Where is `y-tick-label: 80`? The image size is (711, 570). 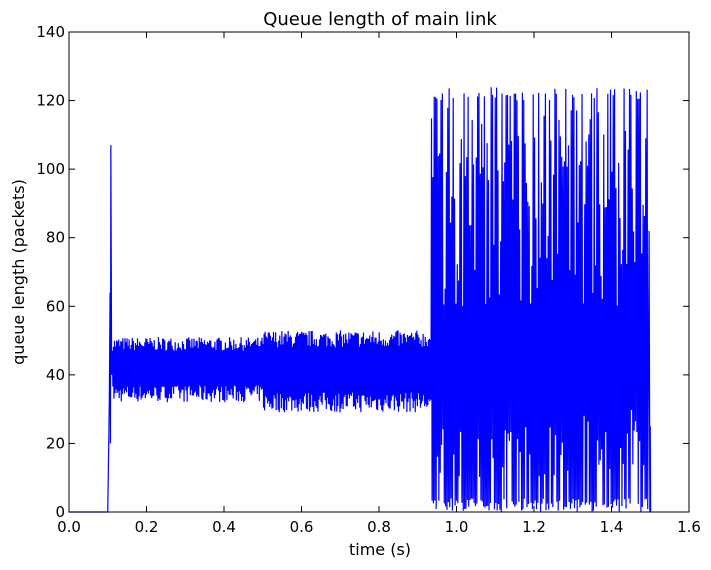 y-tick-label: 80 is located at coordinates (55, 238).